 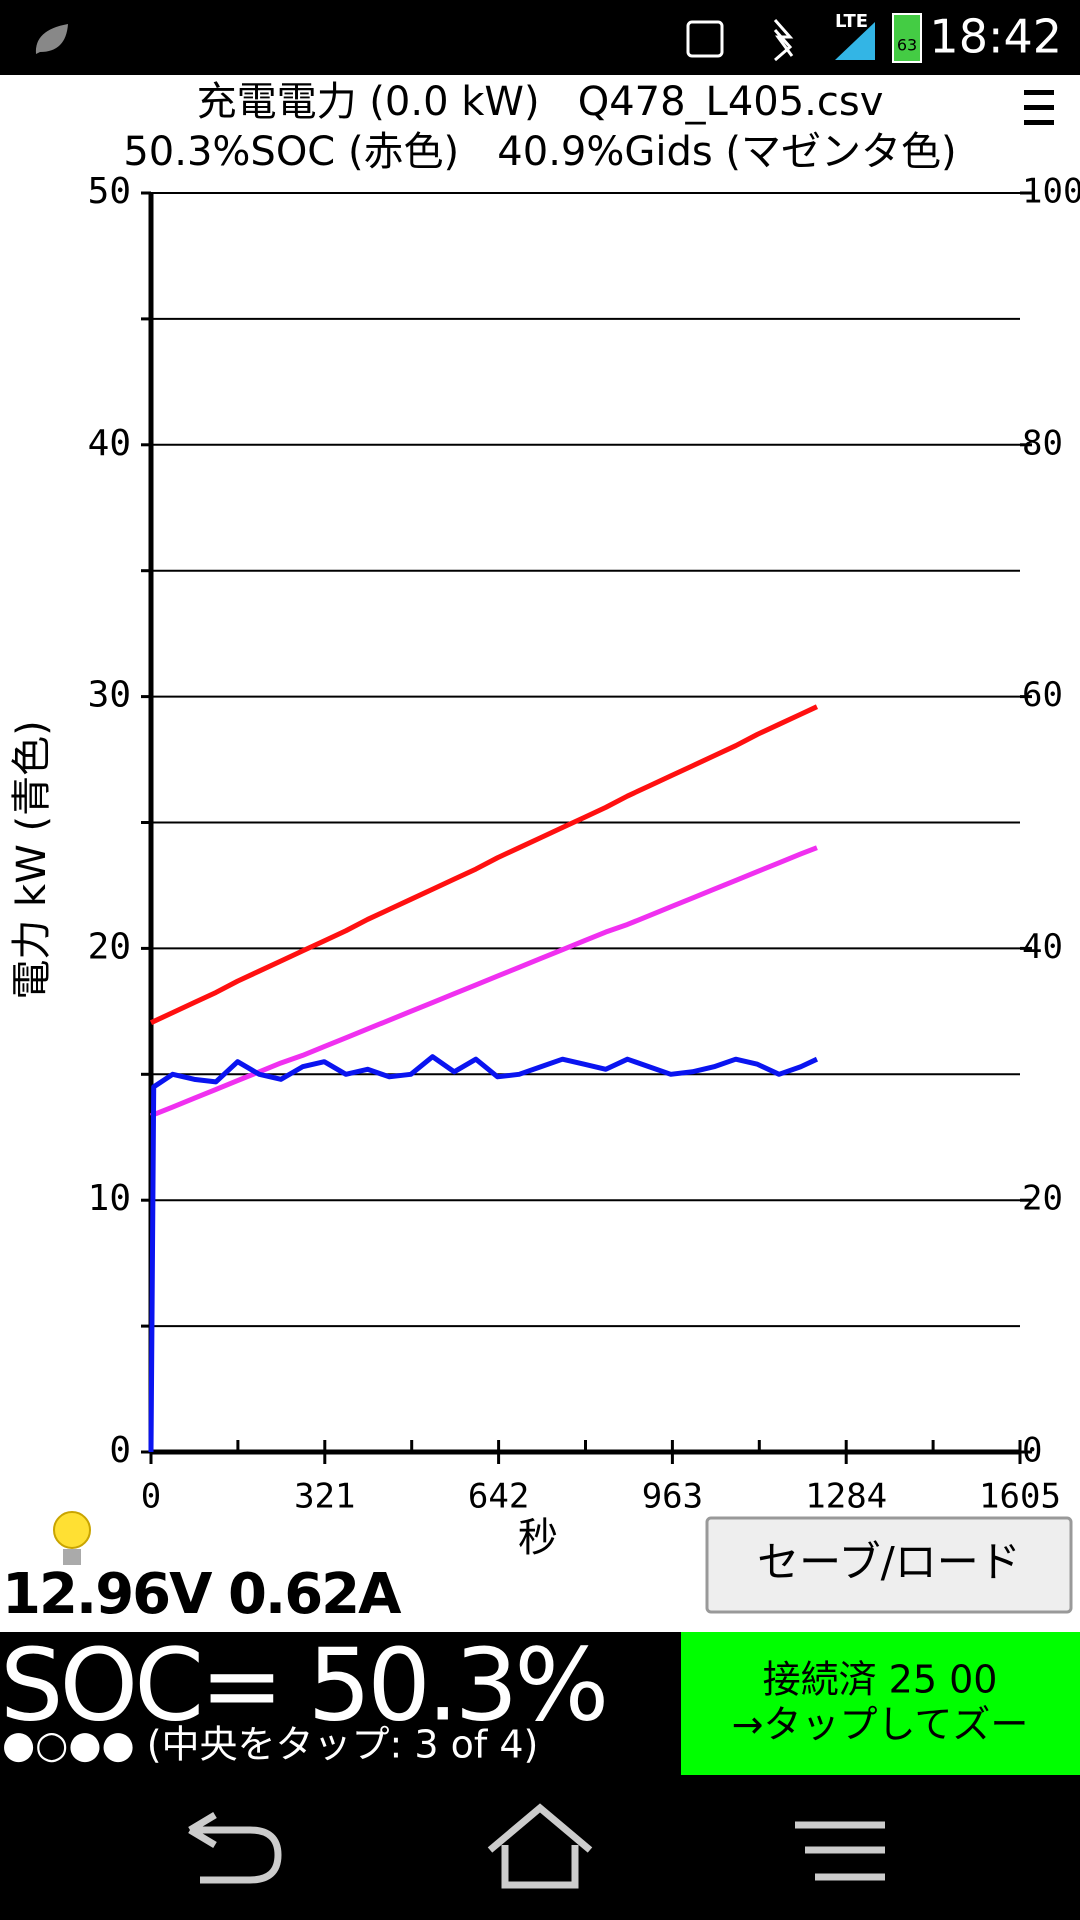 I want to click on menu-button, so click(x=1039, y=107).